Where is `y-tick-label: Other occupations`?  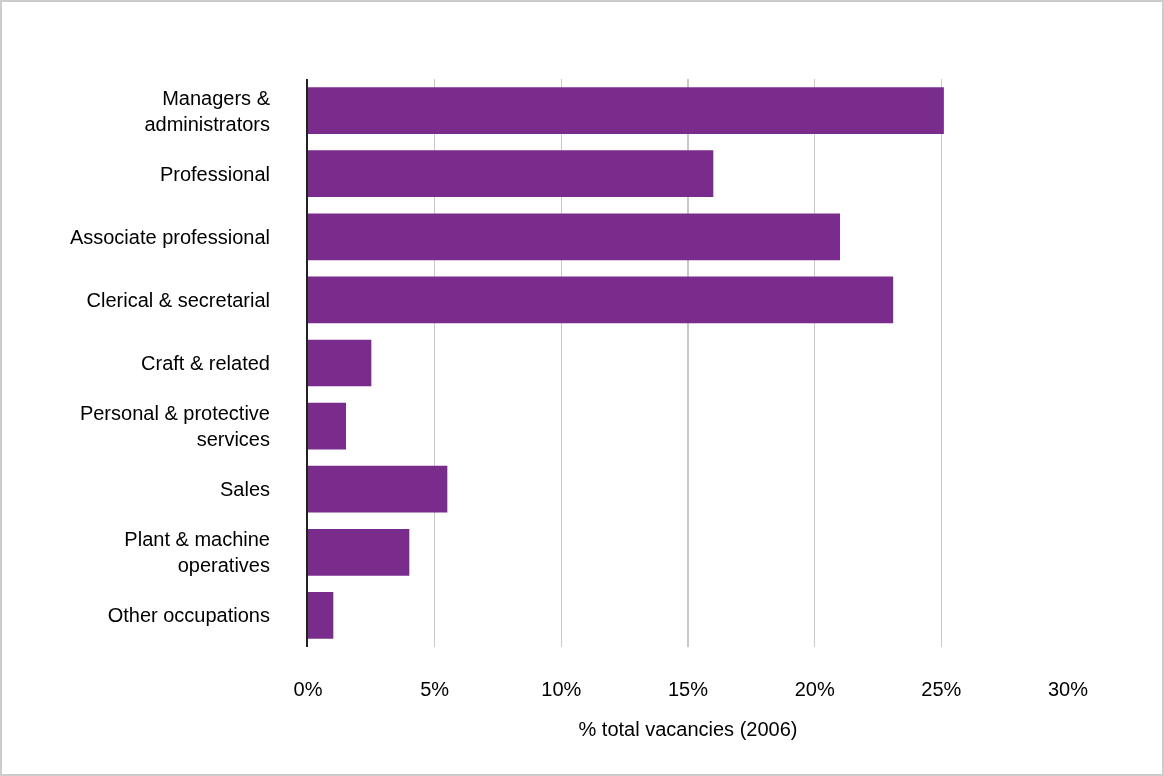
y-tick-label: Other occupations is located at coordinates (188, 615).